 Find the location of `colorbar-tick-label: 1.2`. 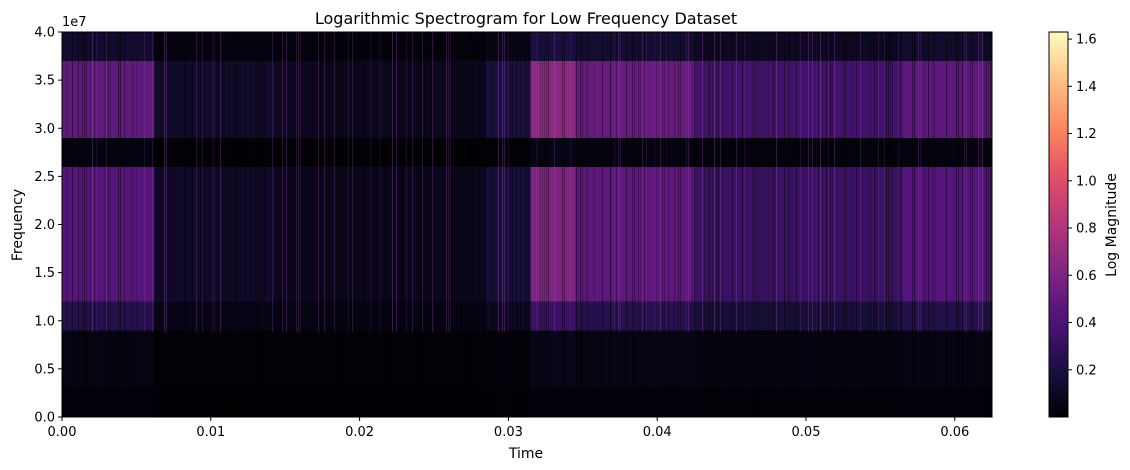

colorbar-tick-label: 1.2 is located at coordinates (1086, 134).